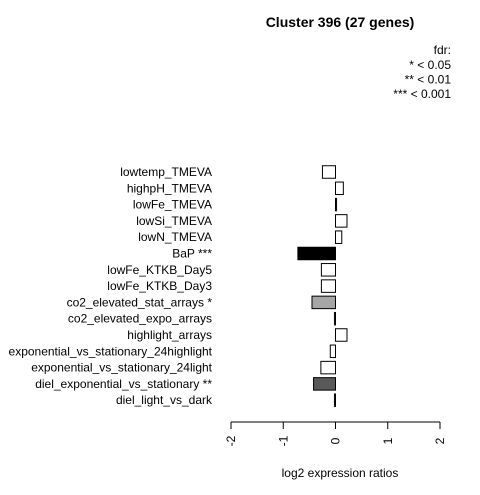 The width and height of the screenshot is (480, 495). What do you see at coordinates (111, 351) in the screenshot?
I see `category-label: exponential_vs_stationary_24highlight` at bounding box center [111, 351].